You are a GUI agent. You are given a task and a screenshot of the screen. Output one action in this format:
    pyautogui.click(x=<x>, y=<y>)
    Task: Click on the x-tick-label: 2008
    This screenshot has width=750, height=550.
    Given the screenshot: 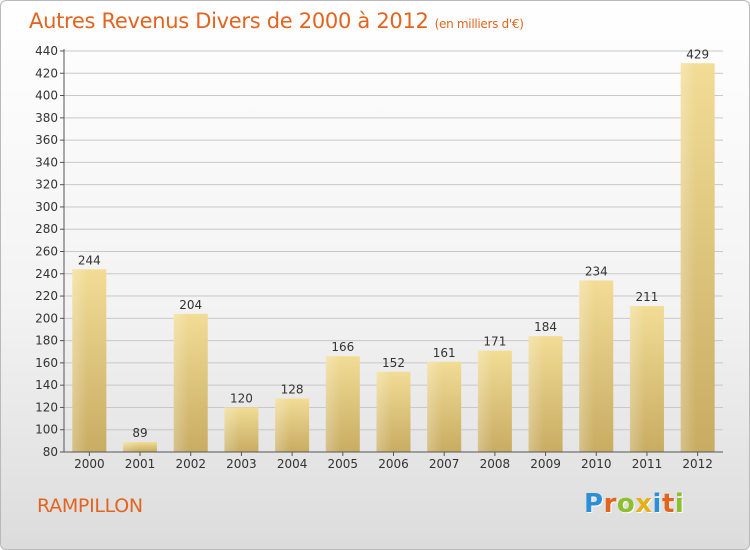 What is the action you would take?
    pyautogui.click(x=495, y=464)
    